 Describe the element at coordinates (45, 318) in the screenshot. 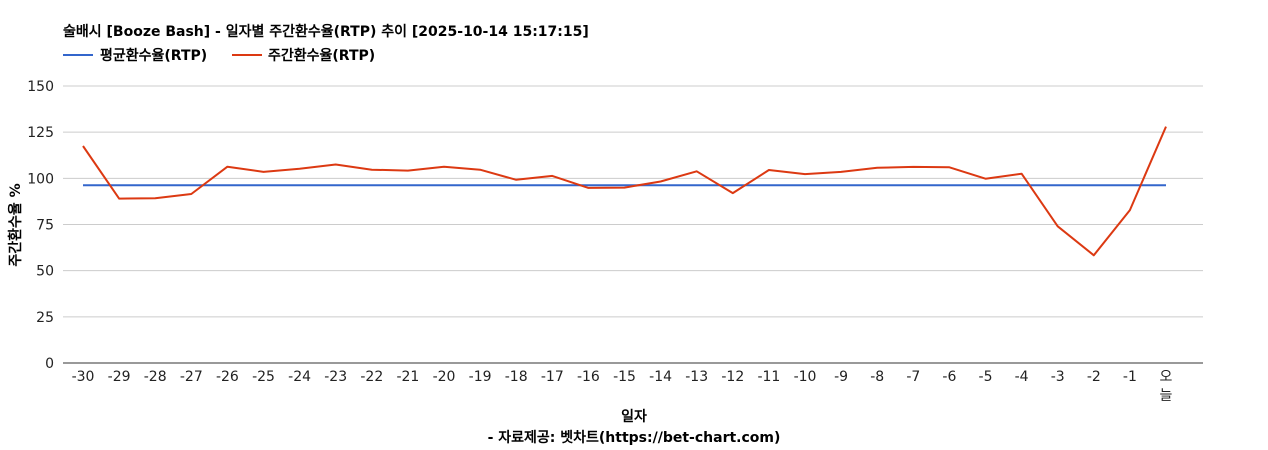

I see `y-tick-label: 25` at that location.